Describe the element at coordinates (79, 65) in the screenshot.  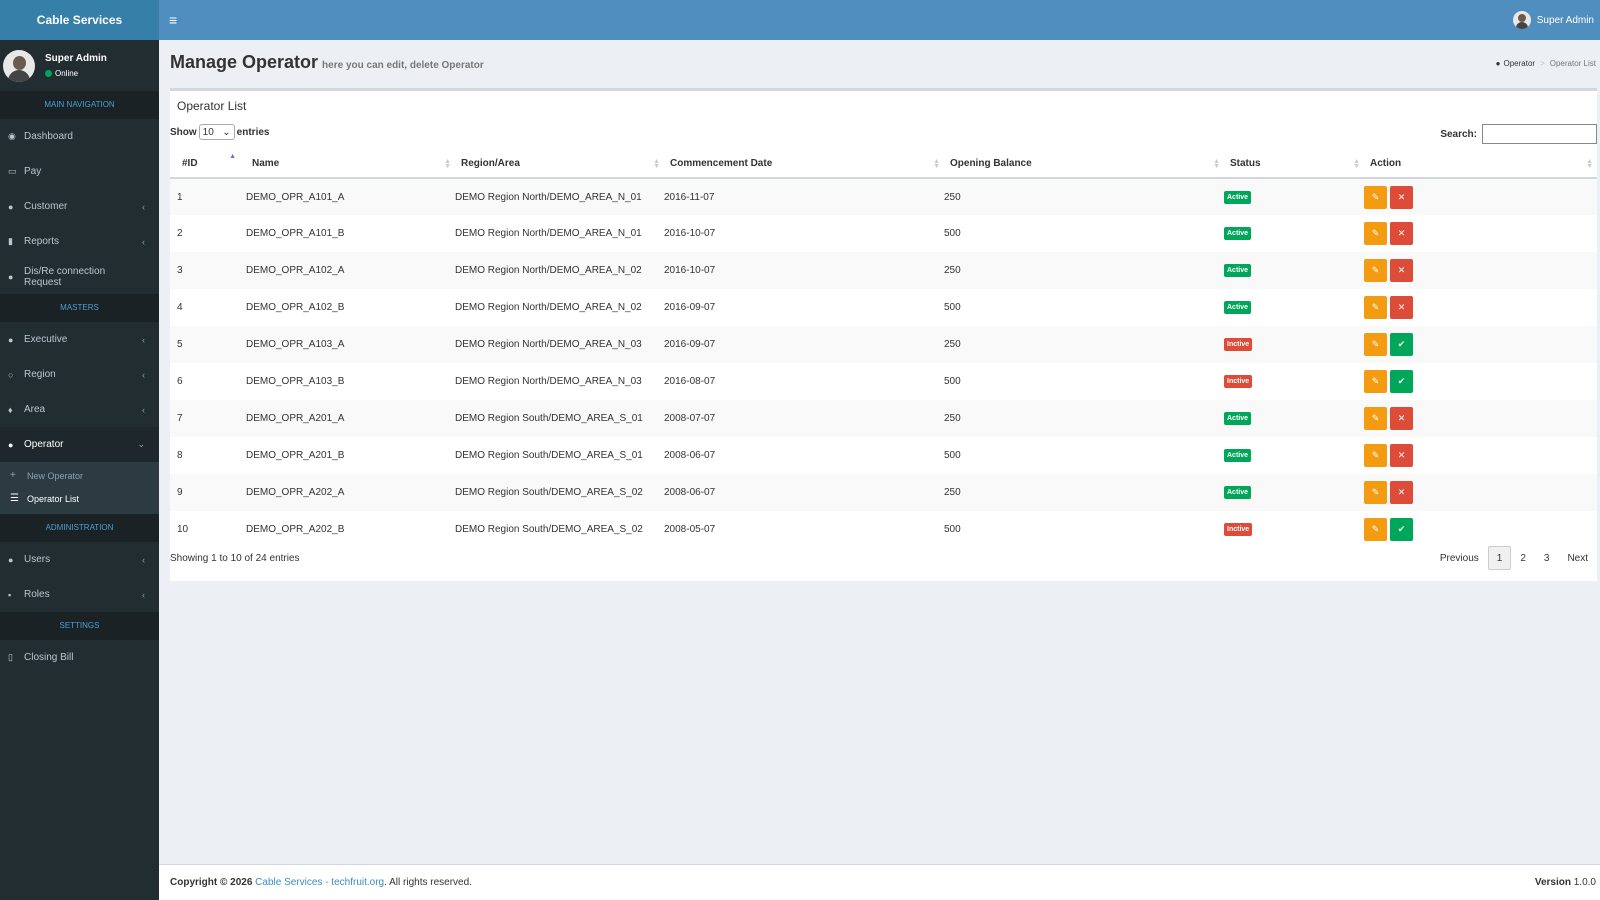
I see `user-panel: Super Admin Online` at that location.